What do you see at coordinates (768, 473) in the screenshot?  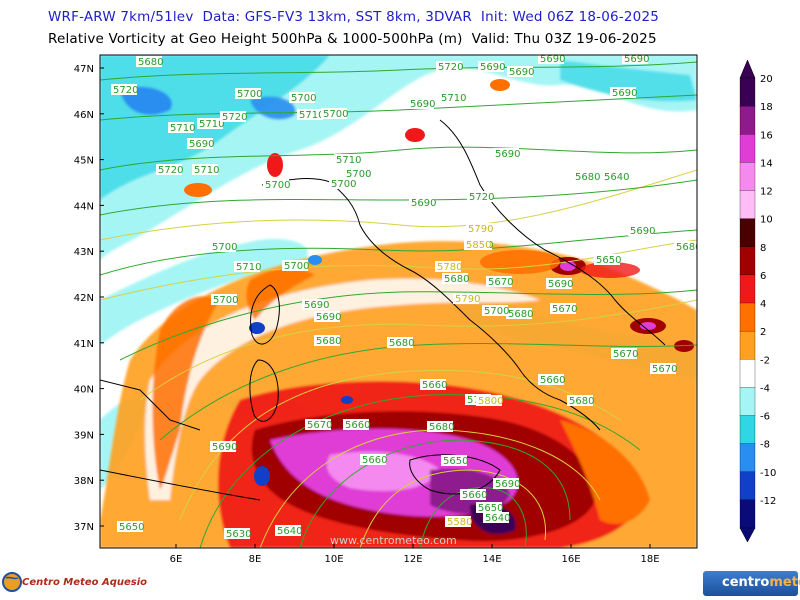 I see `colorbar-label: -10` at bounding box center [768, 473].